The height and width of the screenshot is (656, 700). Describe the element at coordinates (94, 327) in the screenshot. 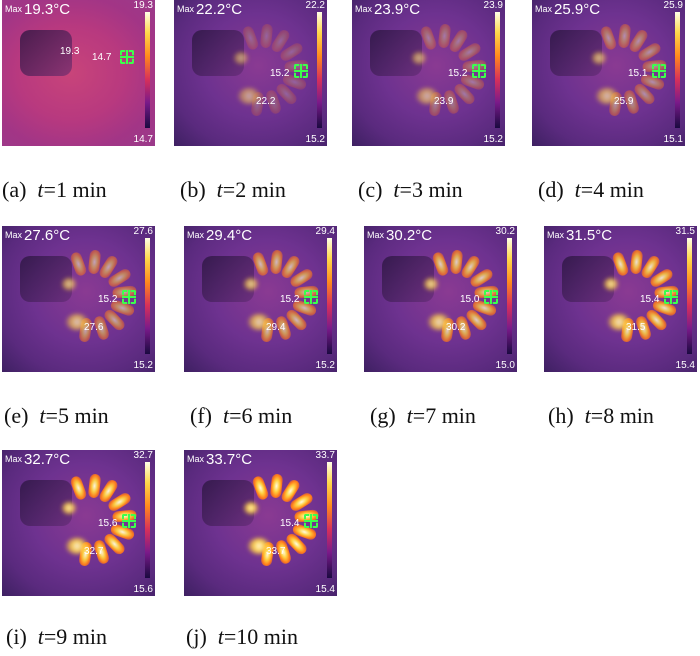

I see `spot-readout-2: 27.6` at that location.